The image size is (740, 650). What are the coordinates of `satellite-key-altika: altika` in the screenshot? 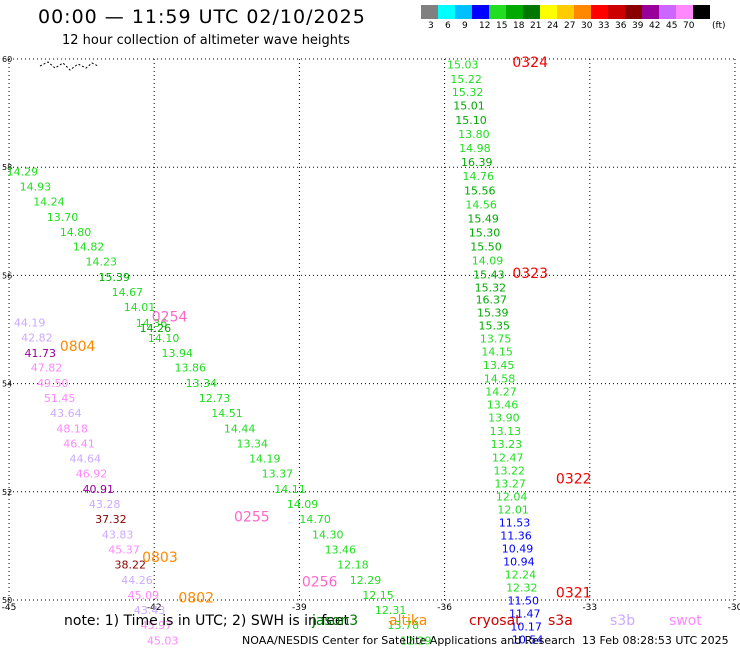 It's located at (408, 621).